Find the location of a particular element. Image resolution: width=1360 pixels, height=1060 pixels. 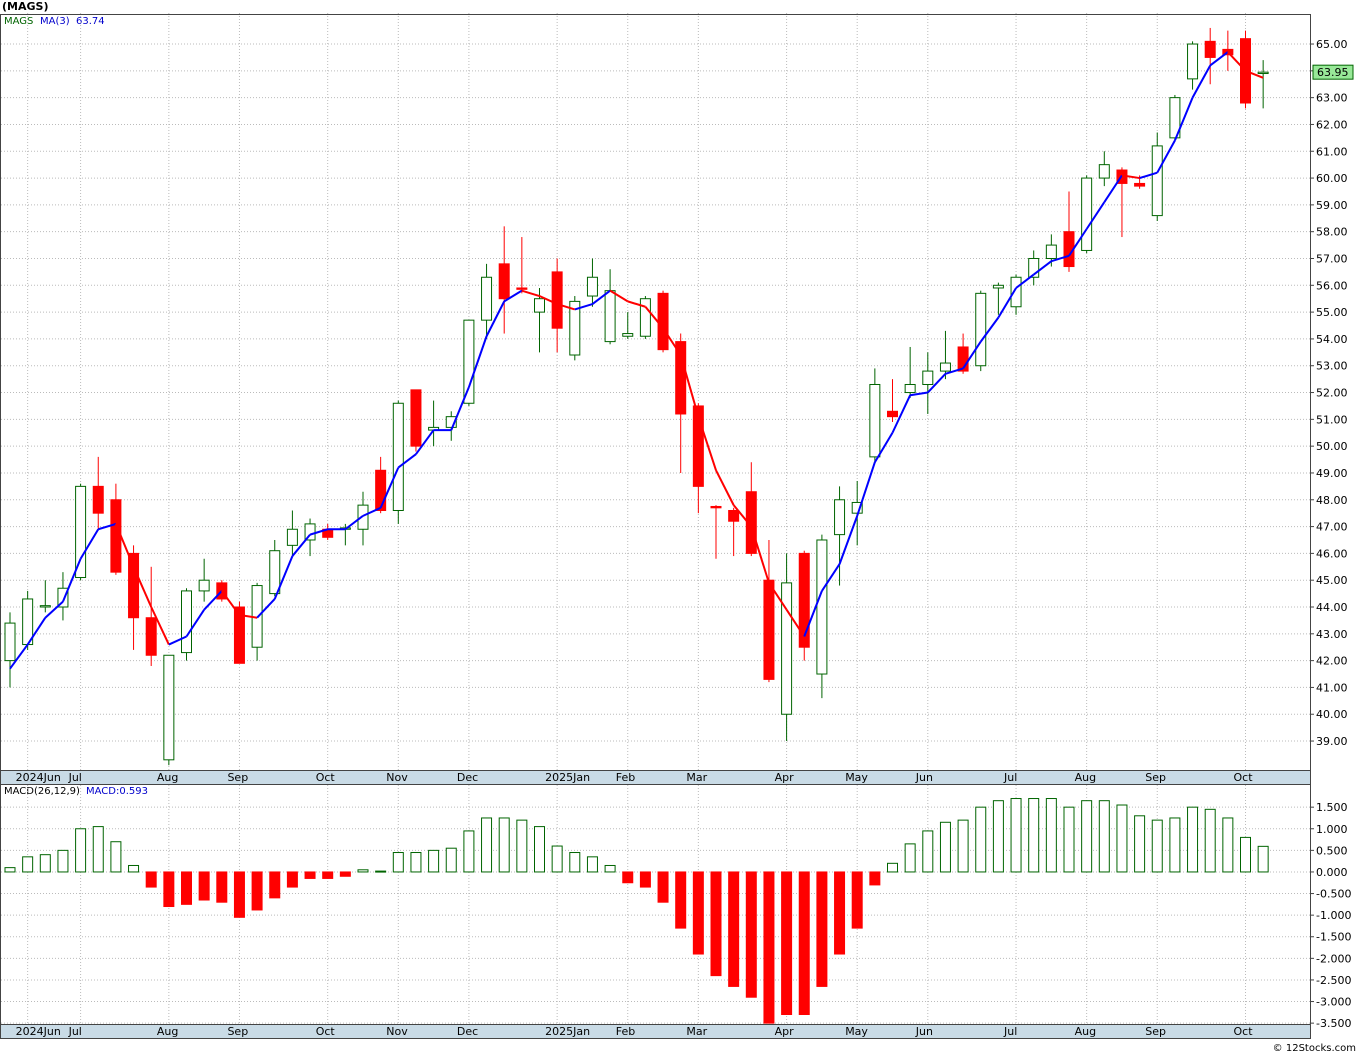

y-tick-label: 60.00 is located at coordinates (1332, 178).